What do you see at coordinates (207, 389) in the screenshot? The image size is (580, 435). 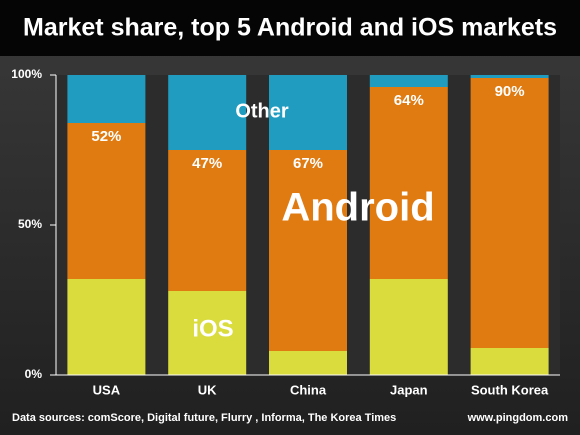 I see `x-tick-label: UK` at bounding box center [207, 389].